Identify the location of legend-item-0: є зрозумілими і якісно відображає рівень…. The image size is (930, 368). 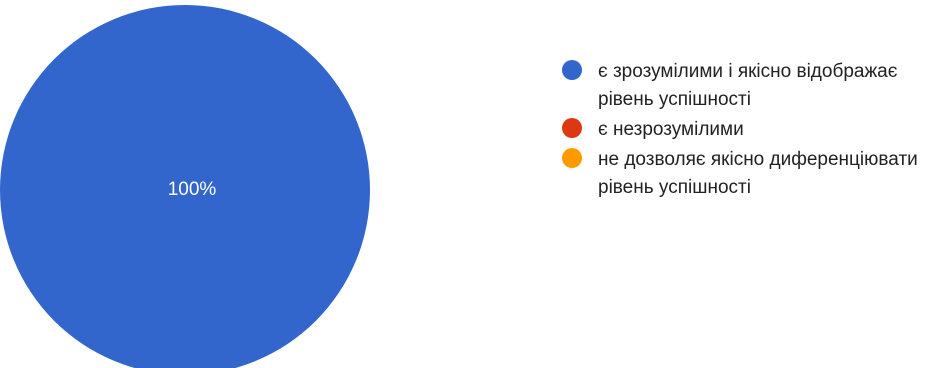
(742, 86).